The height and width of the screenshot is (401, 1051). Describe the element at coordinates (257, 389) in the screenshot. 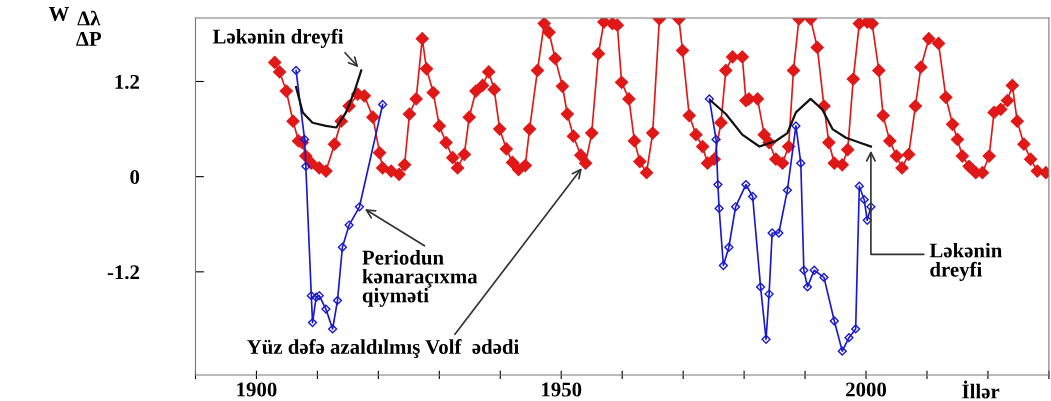

I see `x-tick-label: 1900` at that location.